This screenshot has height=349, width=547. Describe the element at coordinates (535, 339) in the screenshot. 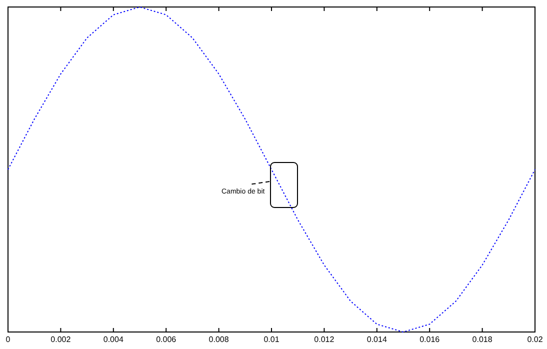

I see `x-tick-label: 0.02` at that location.